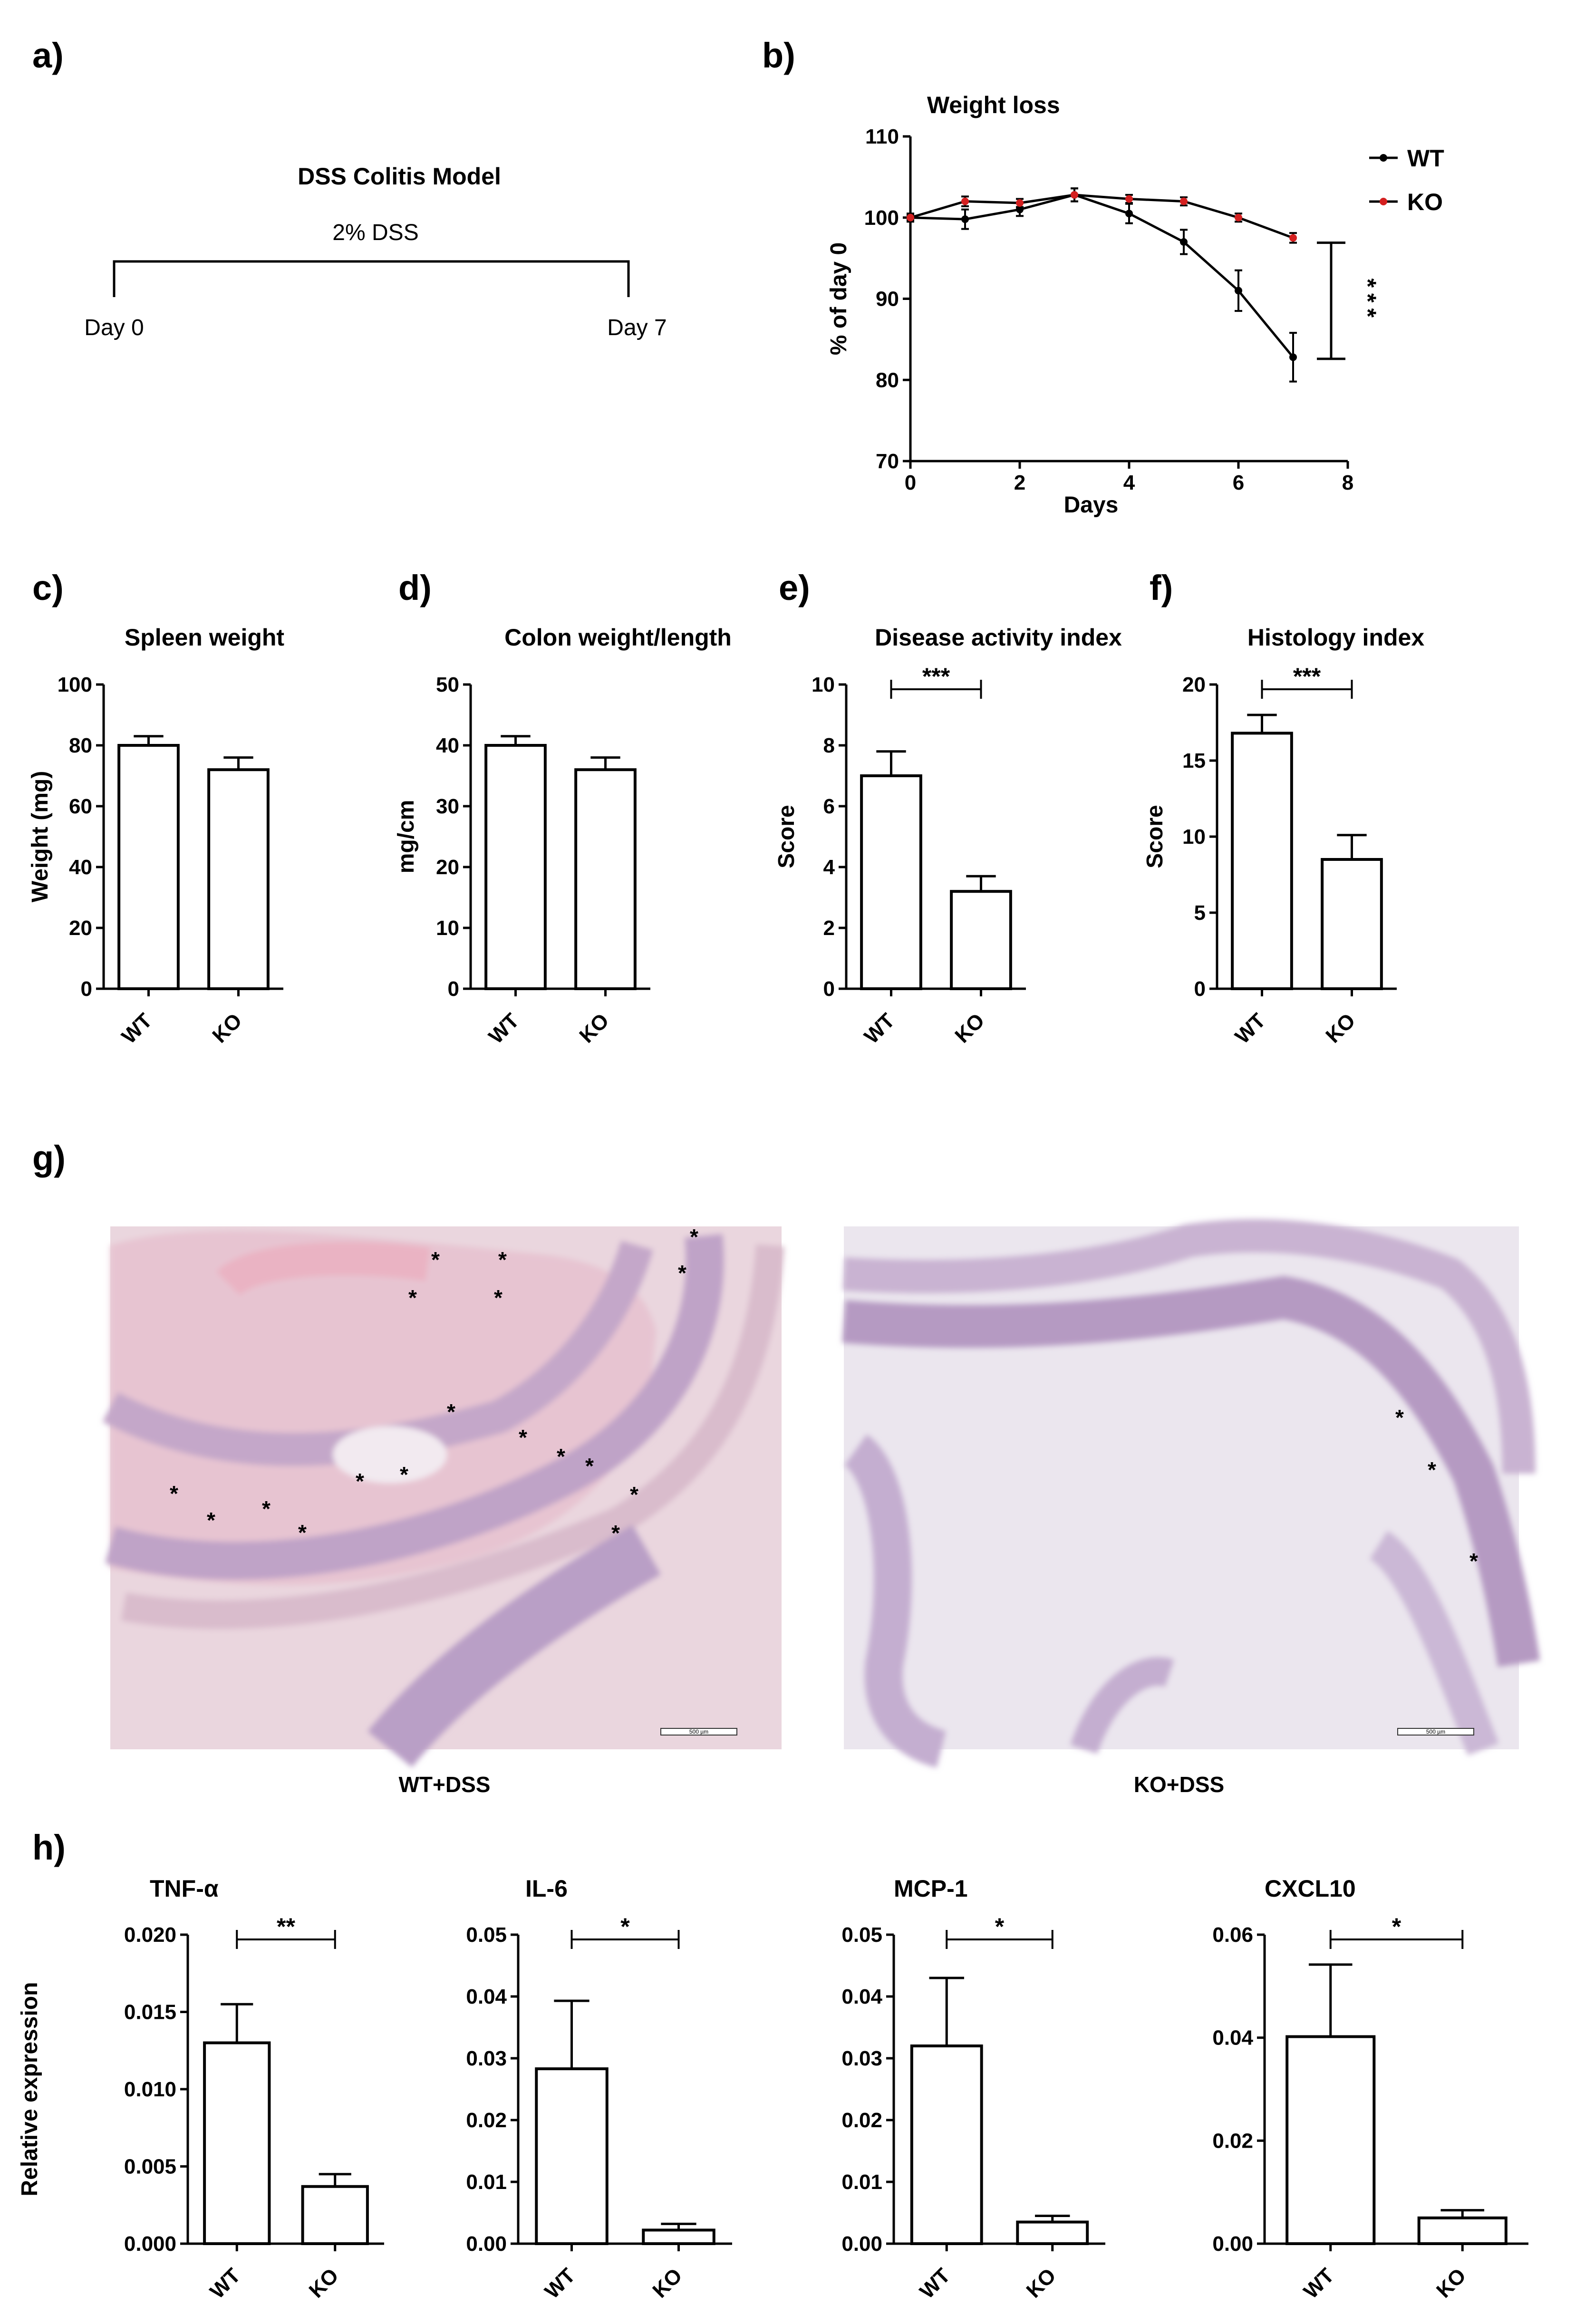  Describe the element at coordinates (1425, 202) in the screenshot. I see `legend-label-ko: KO` at that location.